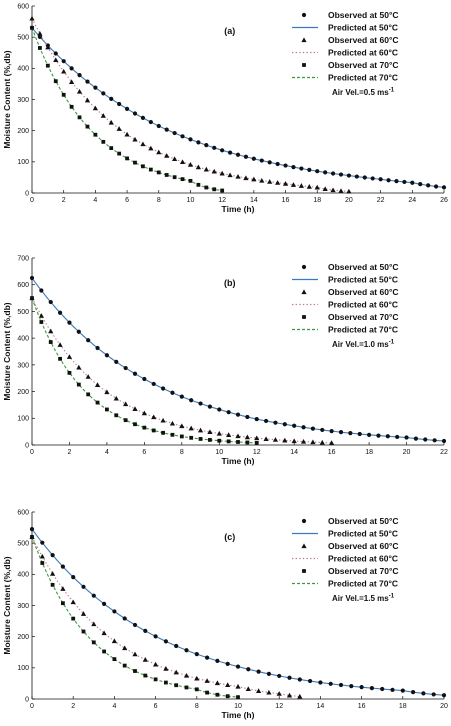 The height and width of the screenshot is (726, 451). I want to click on legend-label: Observed at 70°C, so click(363, 65).